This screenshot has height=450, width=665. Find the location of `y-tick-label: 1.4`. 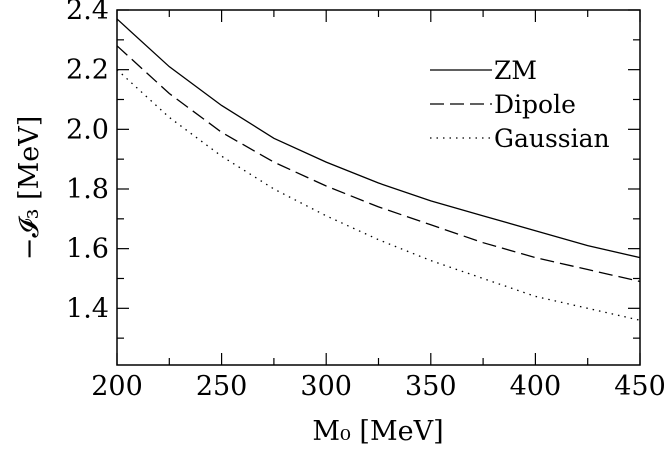

y-tick-label: 1.4 is located at coordinates (87, 308).